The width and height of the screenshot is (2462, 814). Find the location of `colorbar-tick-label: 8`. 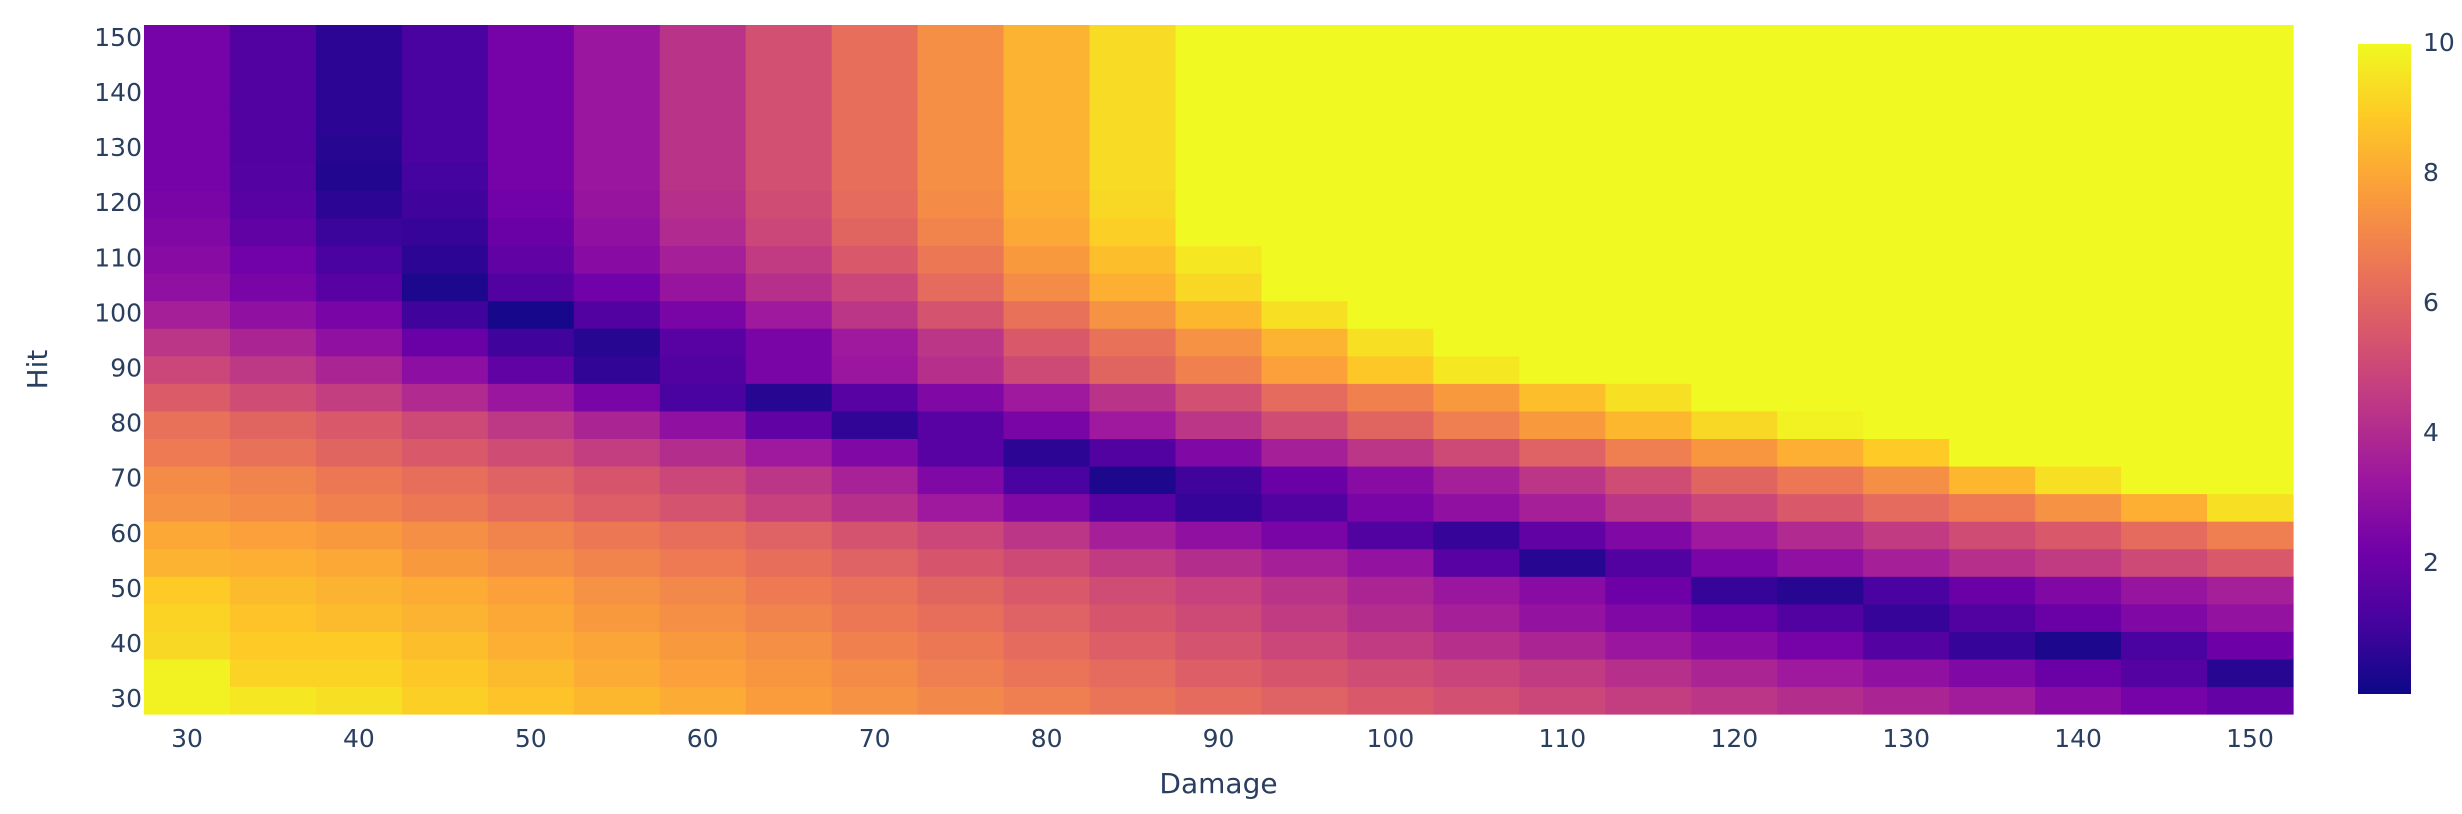

colorbar-tick-label: 8 is located at coordinates (2431, 172).